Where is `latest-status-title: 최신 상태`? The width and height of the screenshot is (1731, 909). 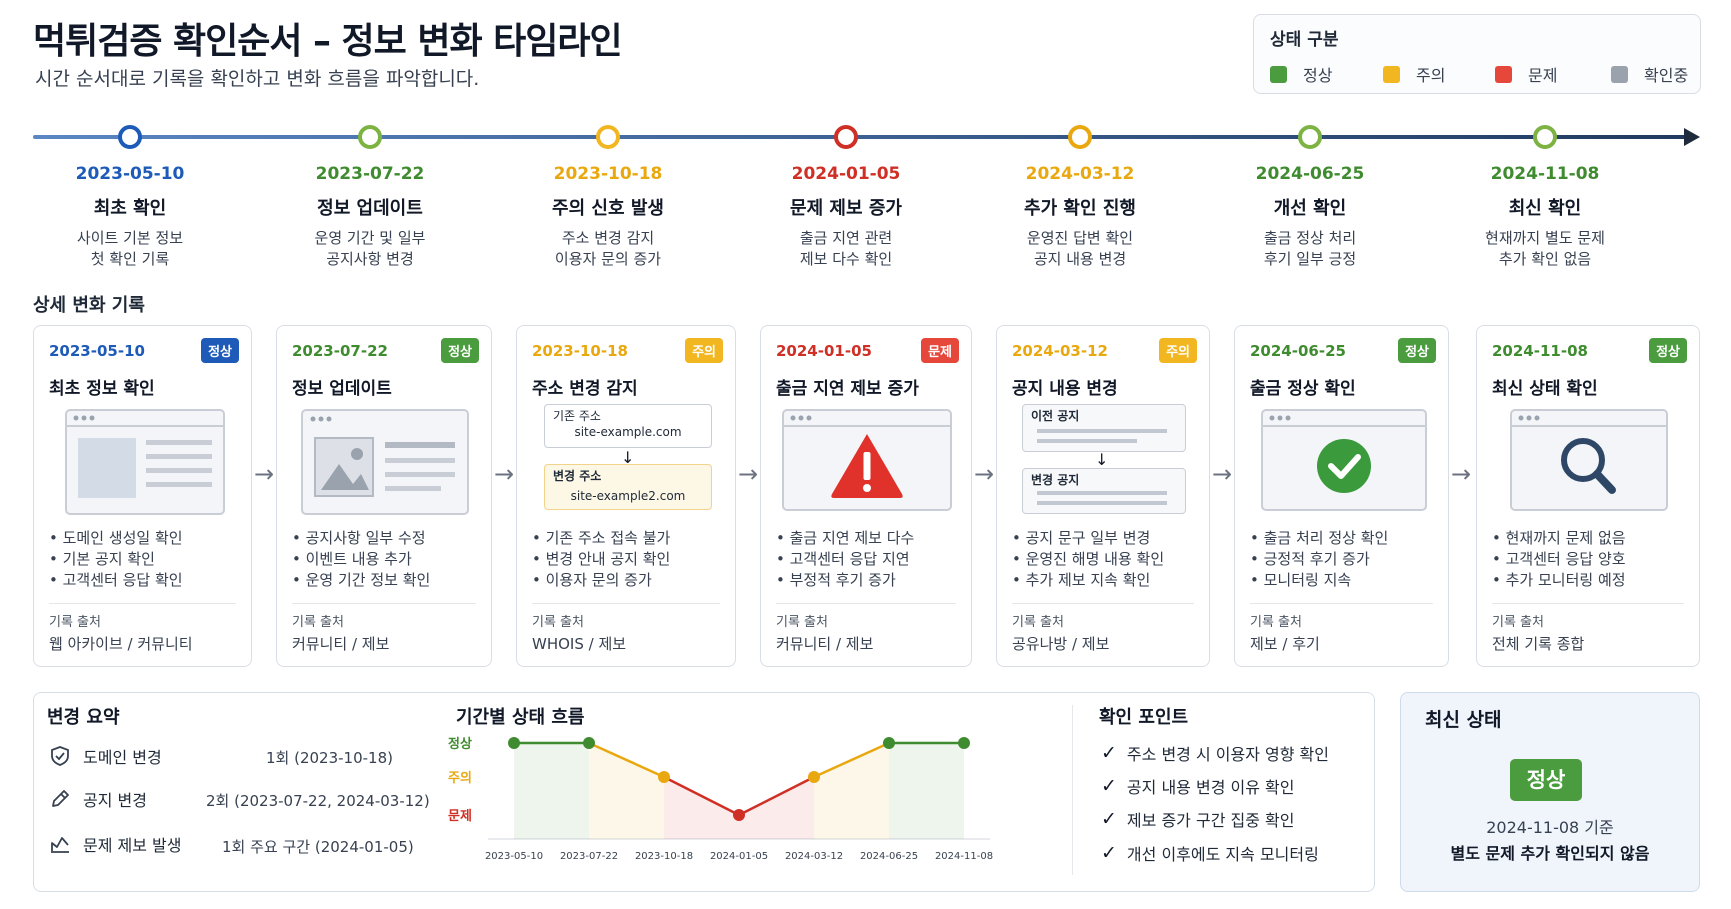 latest-status-title: 최신 상태 is located at coordinates (1463, 720).